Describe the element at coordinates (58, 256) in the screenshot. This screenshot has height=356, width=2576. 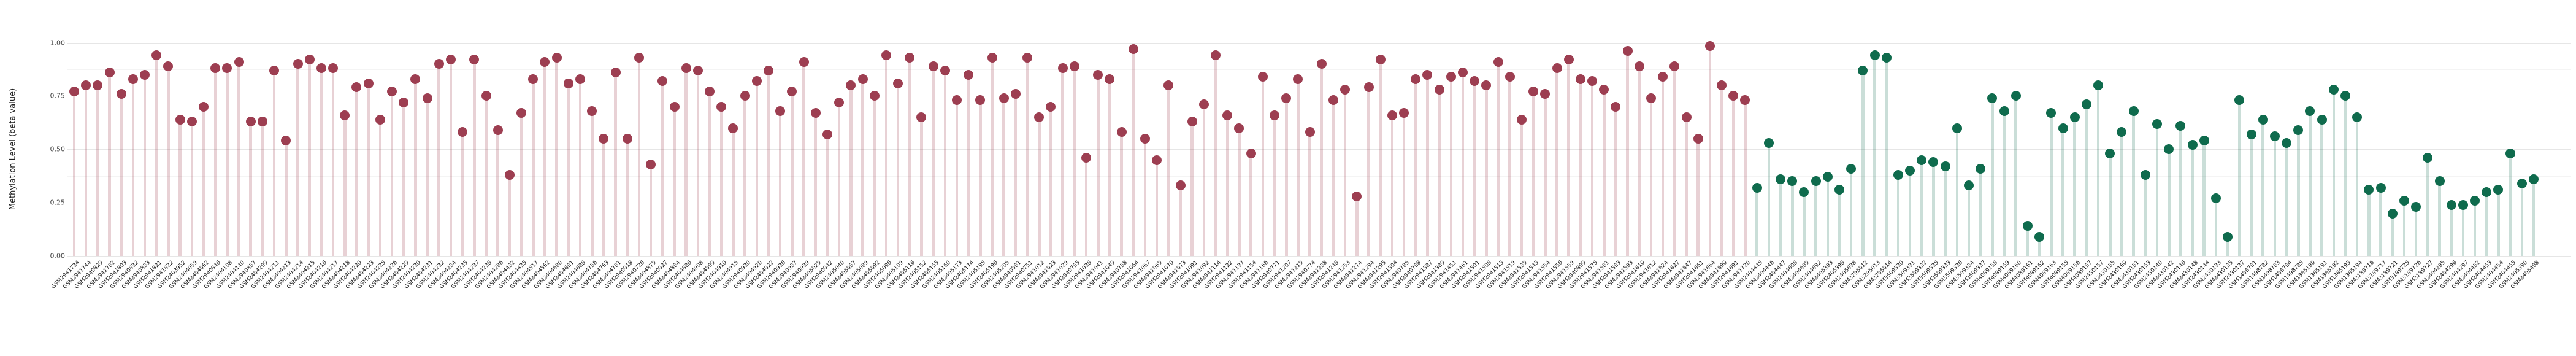
I see `y-tick-label: 0.00` at that location.